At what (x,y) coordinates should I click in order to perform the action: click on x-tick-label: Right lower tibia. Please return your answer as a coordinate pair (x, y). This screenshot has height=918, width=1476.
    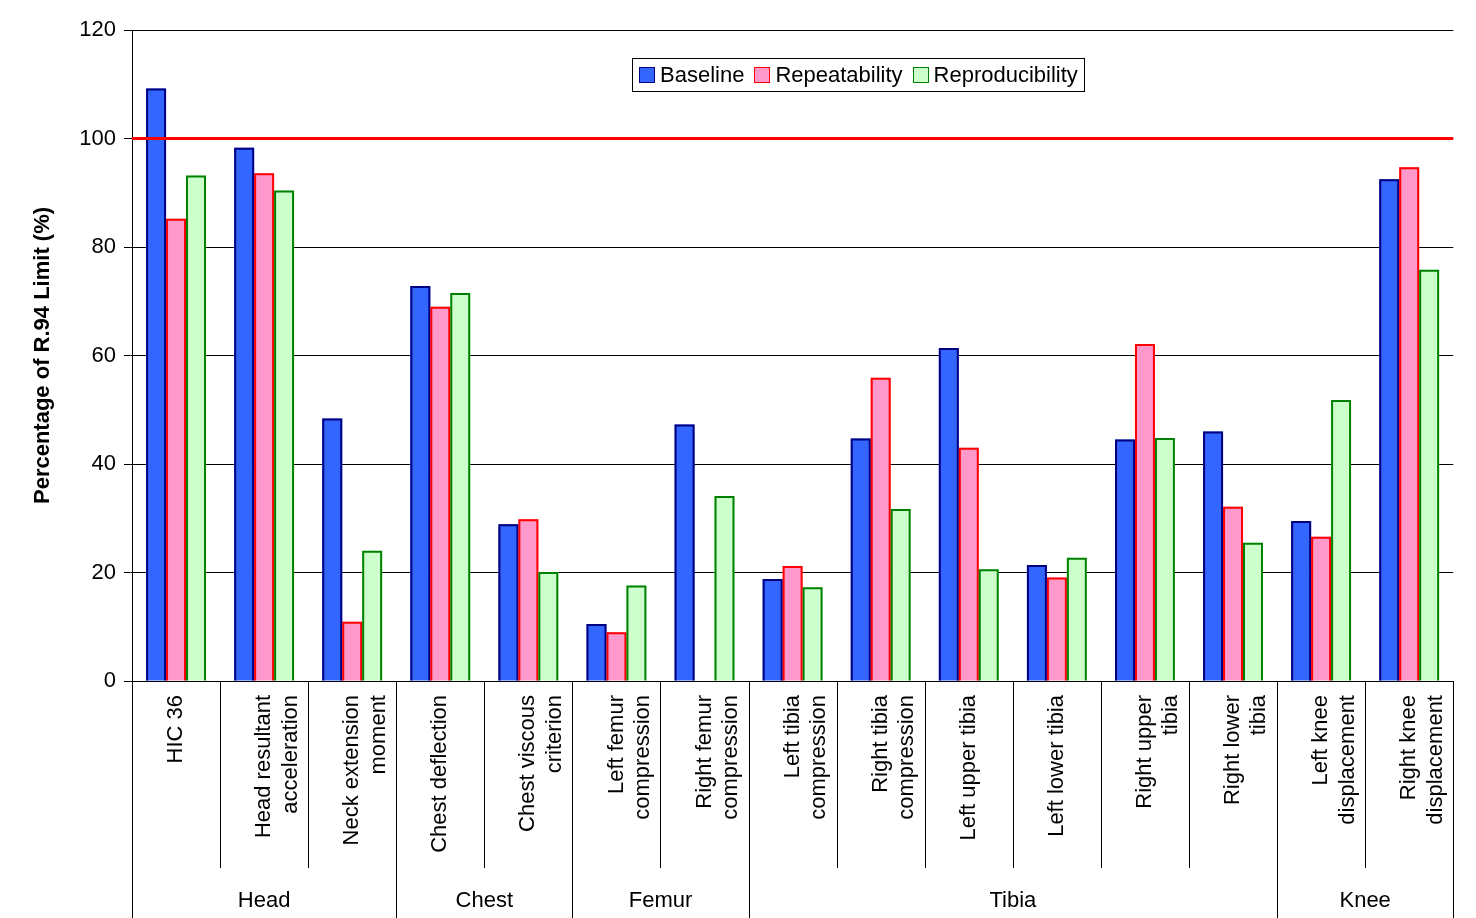
    Looking at the image, I should click on (1245, 750).